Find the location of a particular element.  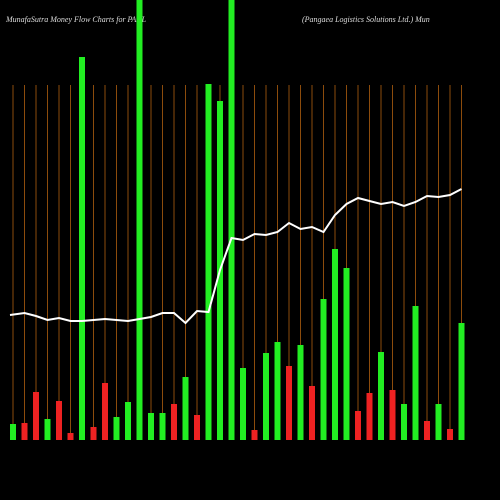

chart-title: MunafaSutra Money Flow Charts for PANL is located at coordinates (76, 19).